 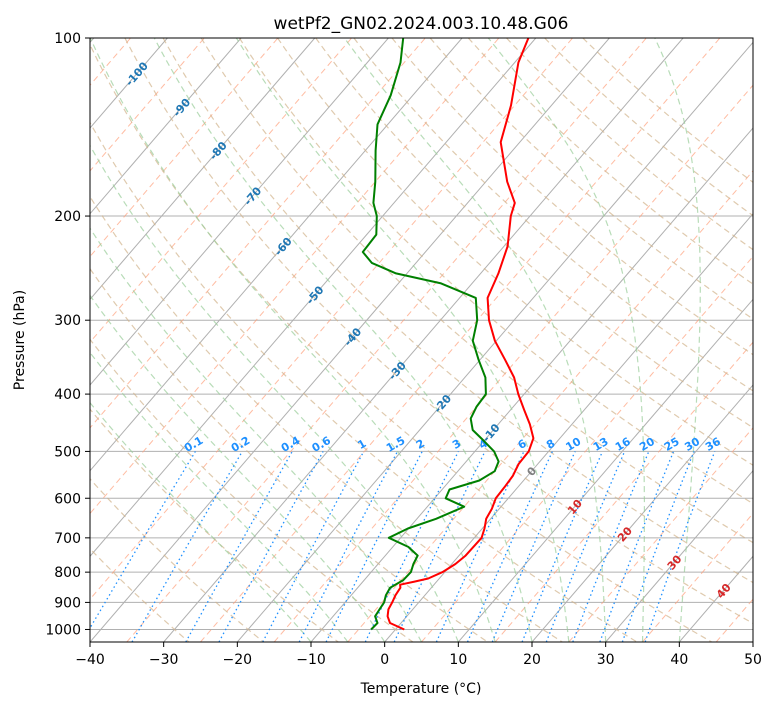 What do you see at coordinates (67, 217) in the screenshot?
I see `y-tick-label: 200` at bounding box center [67, 217].